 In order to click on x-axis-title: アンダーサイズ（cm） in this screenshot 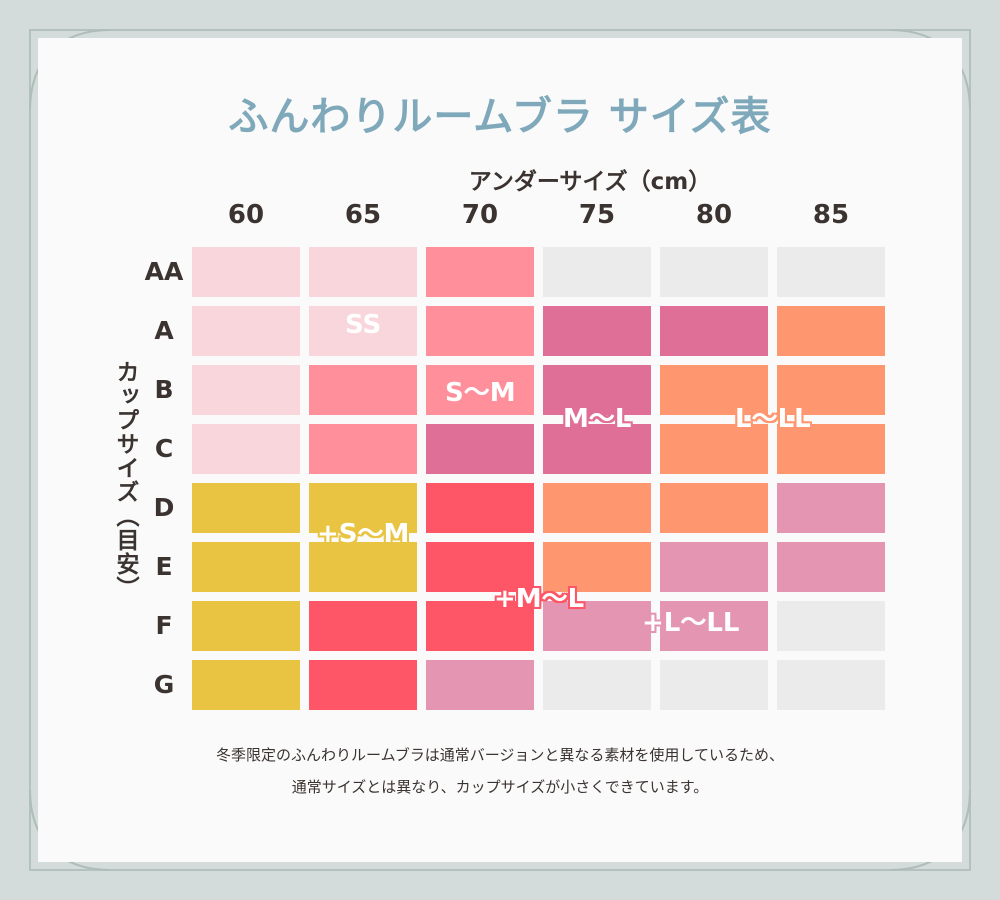, I will do `click(590, 182)`.